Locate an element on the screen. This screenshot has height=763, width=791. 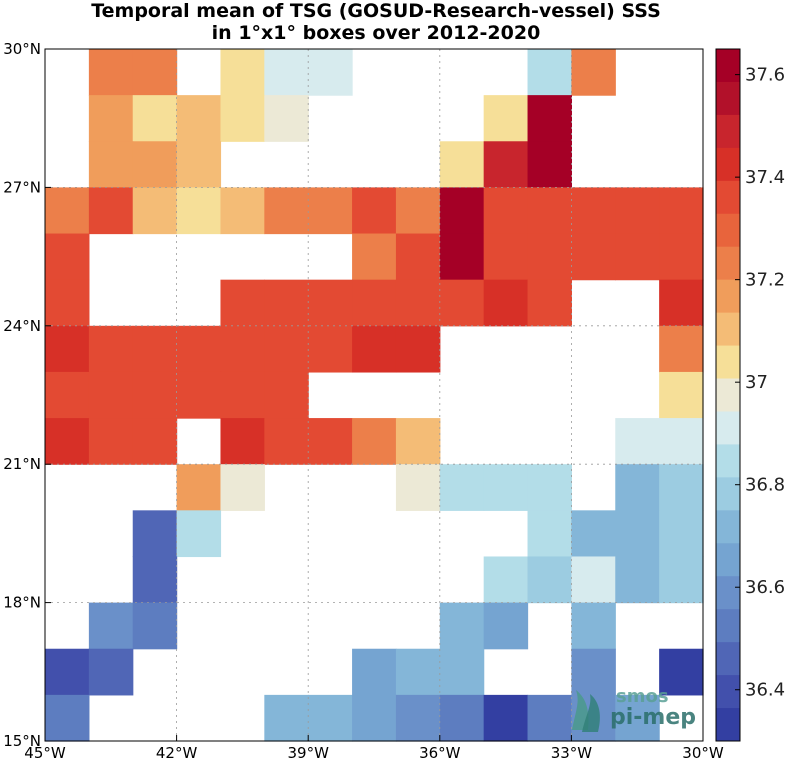
y-tick-label: 18°N is located at coordinates (22, 603).